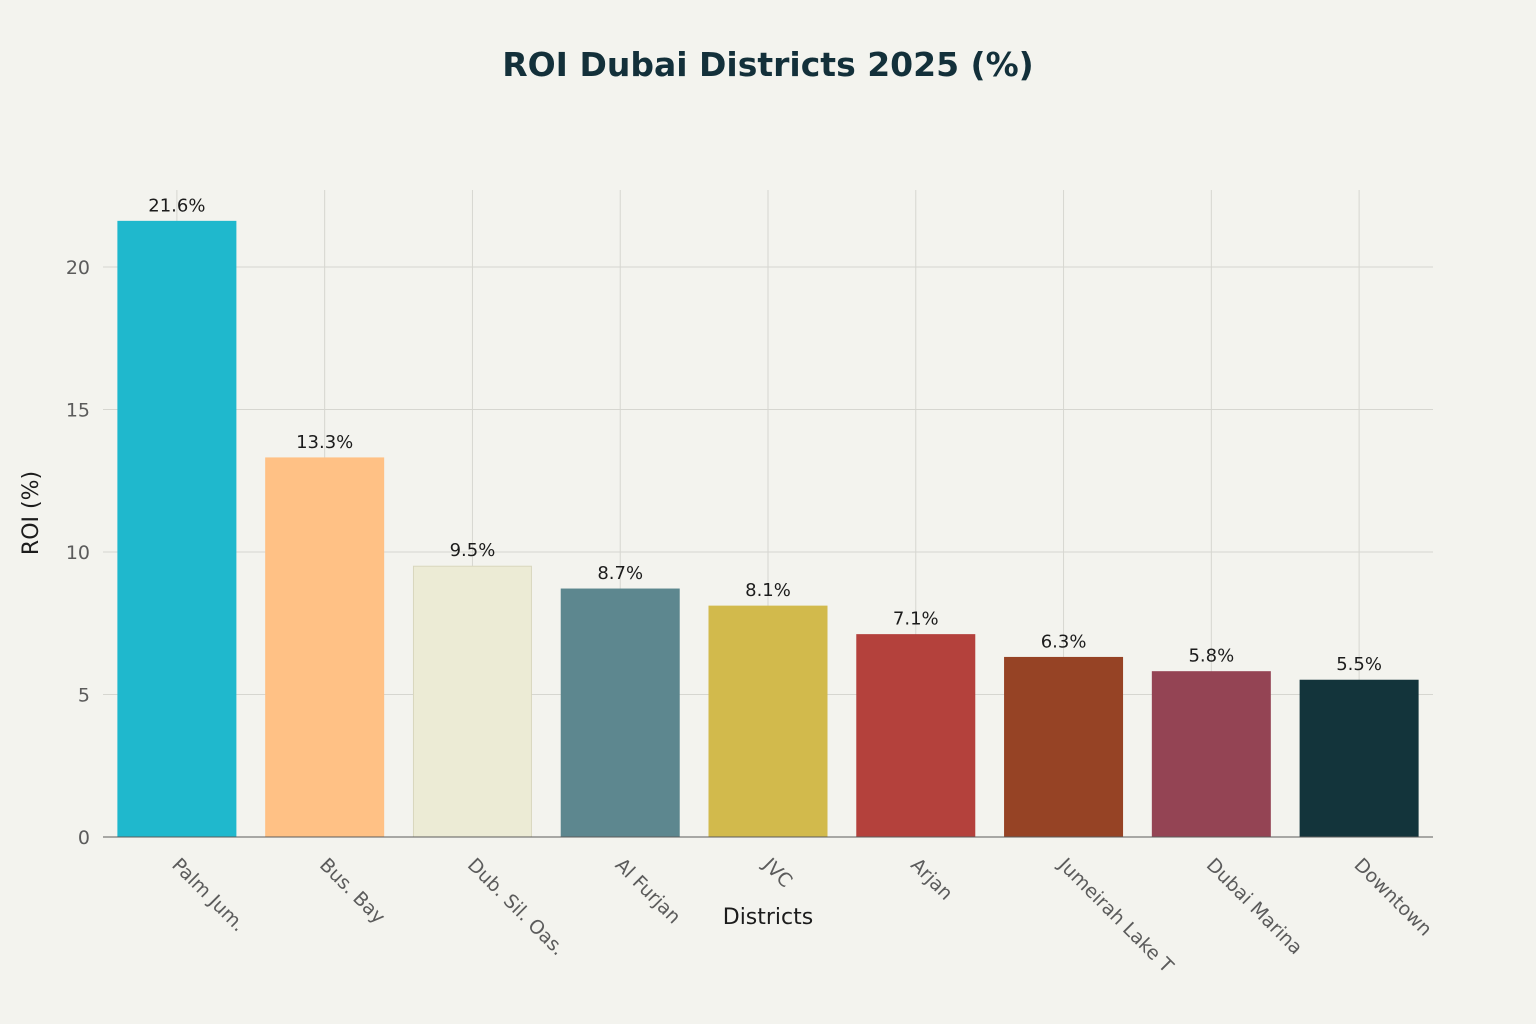 The width and height of the screenshot is (1536, 1024). Describe the element at coordinates (768, 917) in the screenshot. I see `x-axis-title: Districts` at that location.